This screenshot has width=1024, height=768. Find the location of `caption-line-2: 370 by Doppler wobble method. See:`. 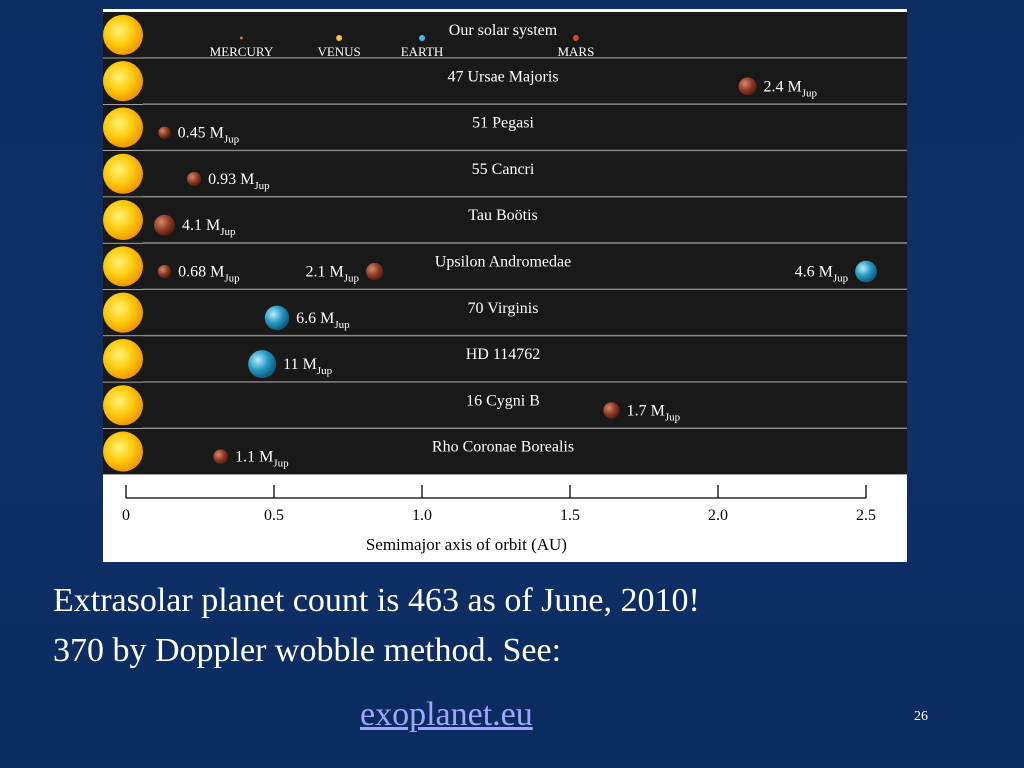

caption-line-2: 370 by Doppler wobble method. See: is located at coordinates (307, 650).